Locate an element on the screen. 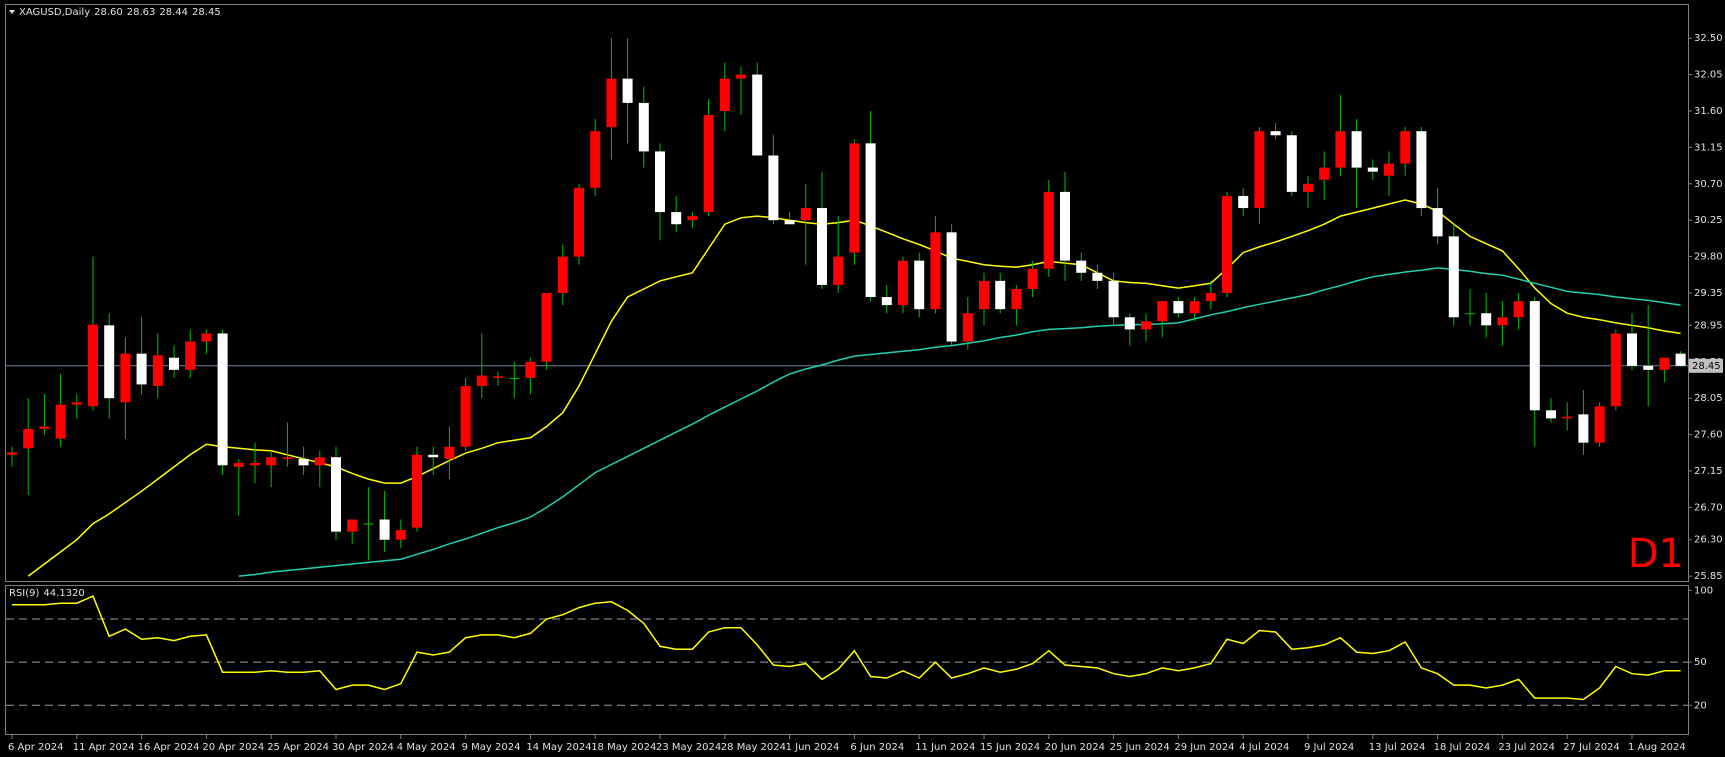 This screenshot has height=757, width=1725. rsi-line is located at coordinates (846, 648).